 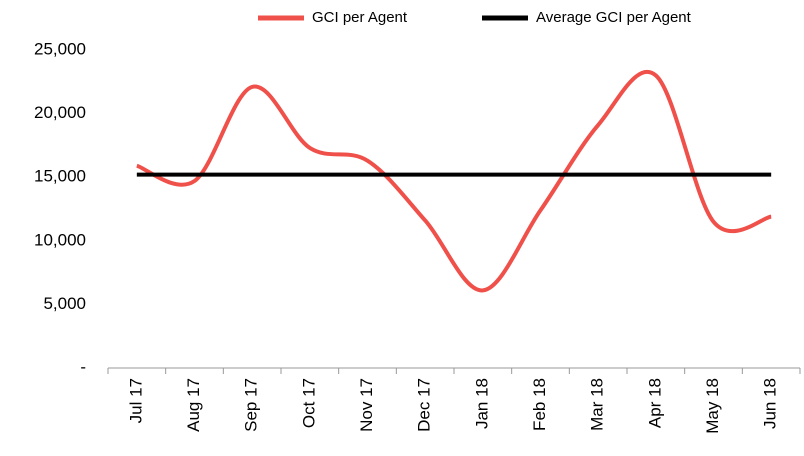 What do you see at coordinates (712, 406) in the screenshot?
I see `x-tick-label: May 18` at bounding box center [712, 406].